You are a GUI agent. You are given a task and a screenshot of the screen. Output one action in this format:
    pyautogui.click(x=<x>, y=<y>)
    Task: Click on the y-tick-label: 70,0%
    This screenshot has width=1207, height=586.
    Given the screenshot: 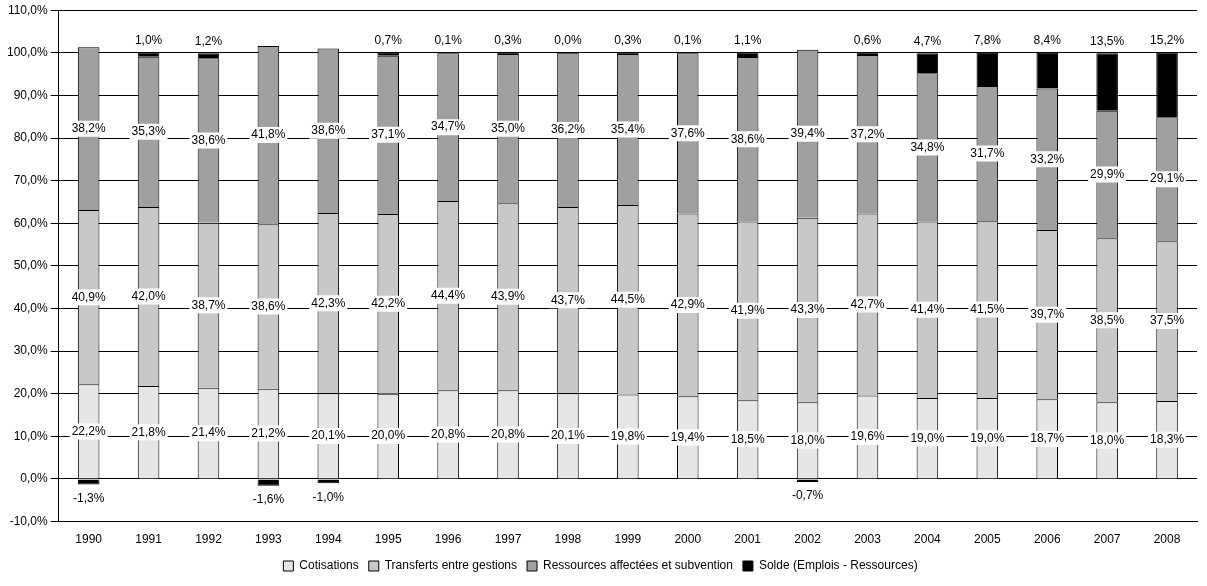 What is the action you would take?
    pyautogui.click(x=31, y=179)
    